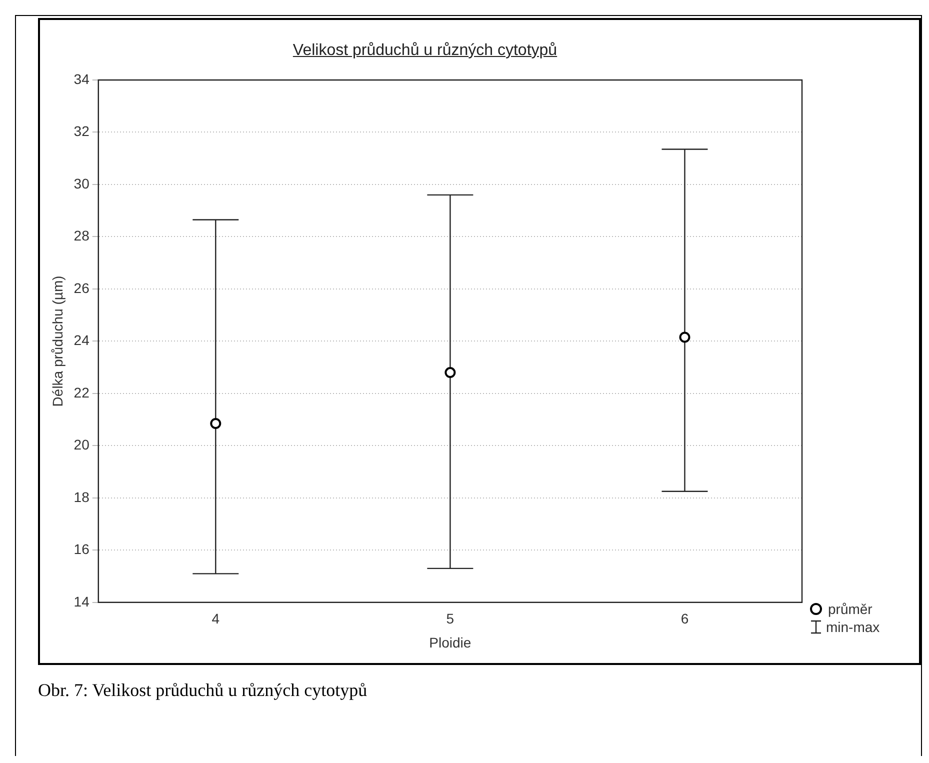 The height and width of the screenshot is (763, 929). What do you see at coordinates (684, 618) in the screenshot?
I see `x-tick-label: 6` at bounding box center [684, 618].